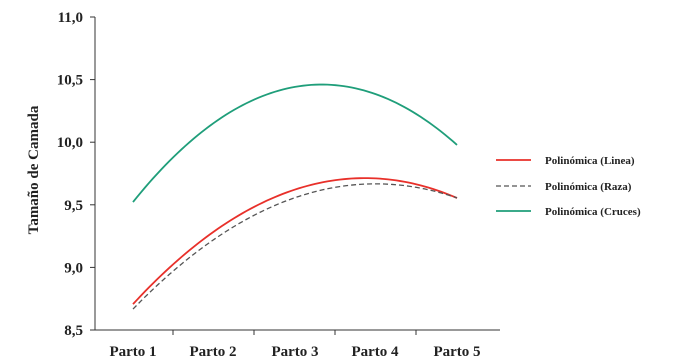  What do you see at coordinates (588, 187) in the screenshot?
I see `legend-label: Polinómica (Raza)` at bounding box center [588, 187].